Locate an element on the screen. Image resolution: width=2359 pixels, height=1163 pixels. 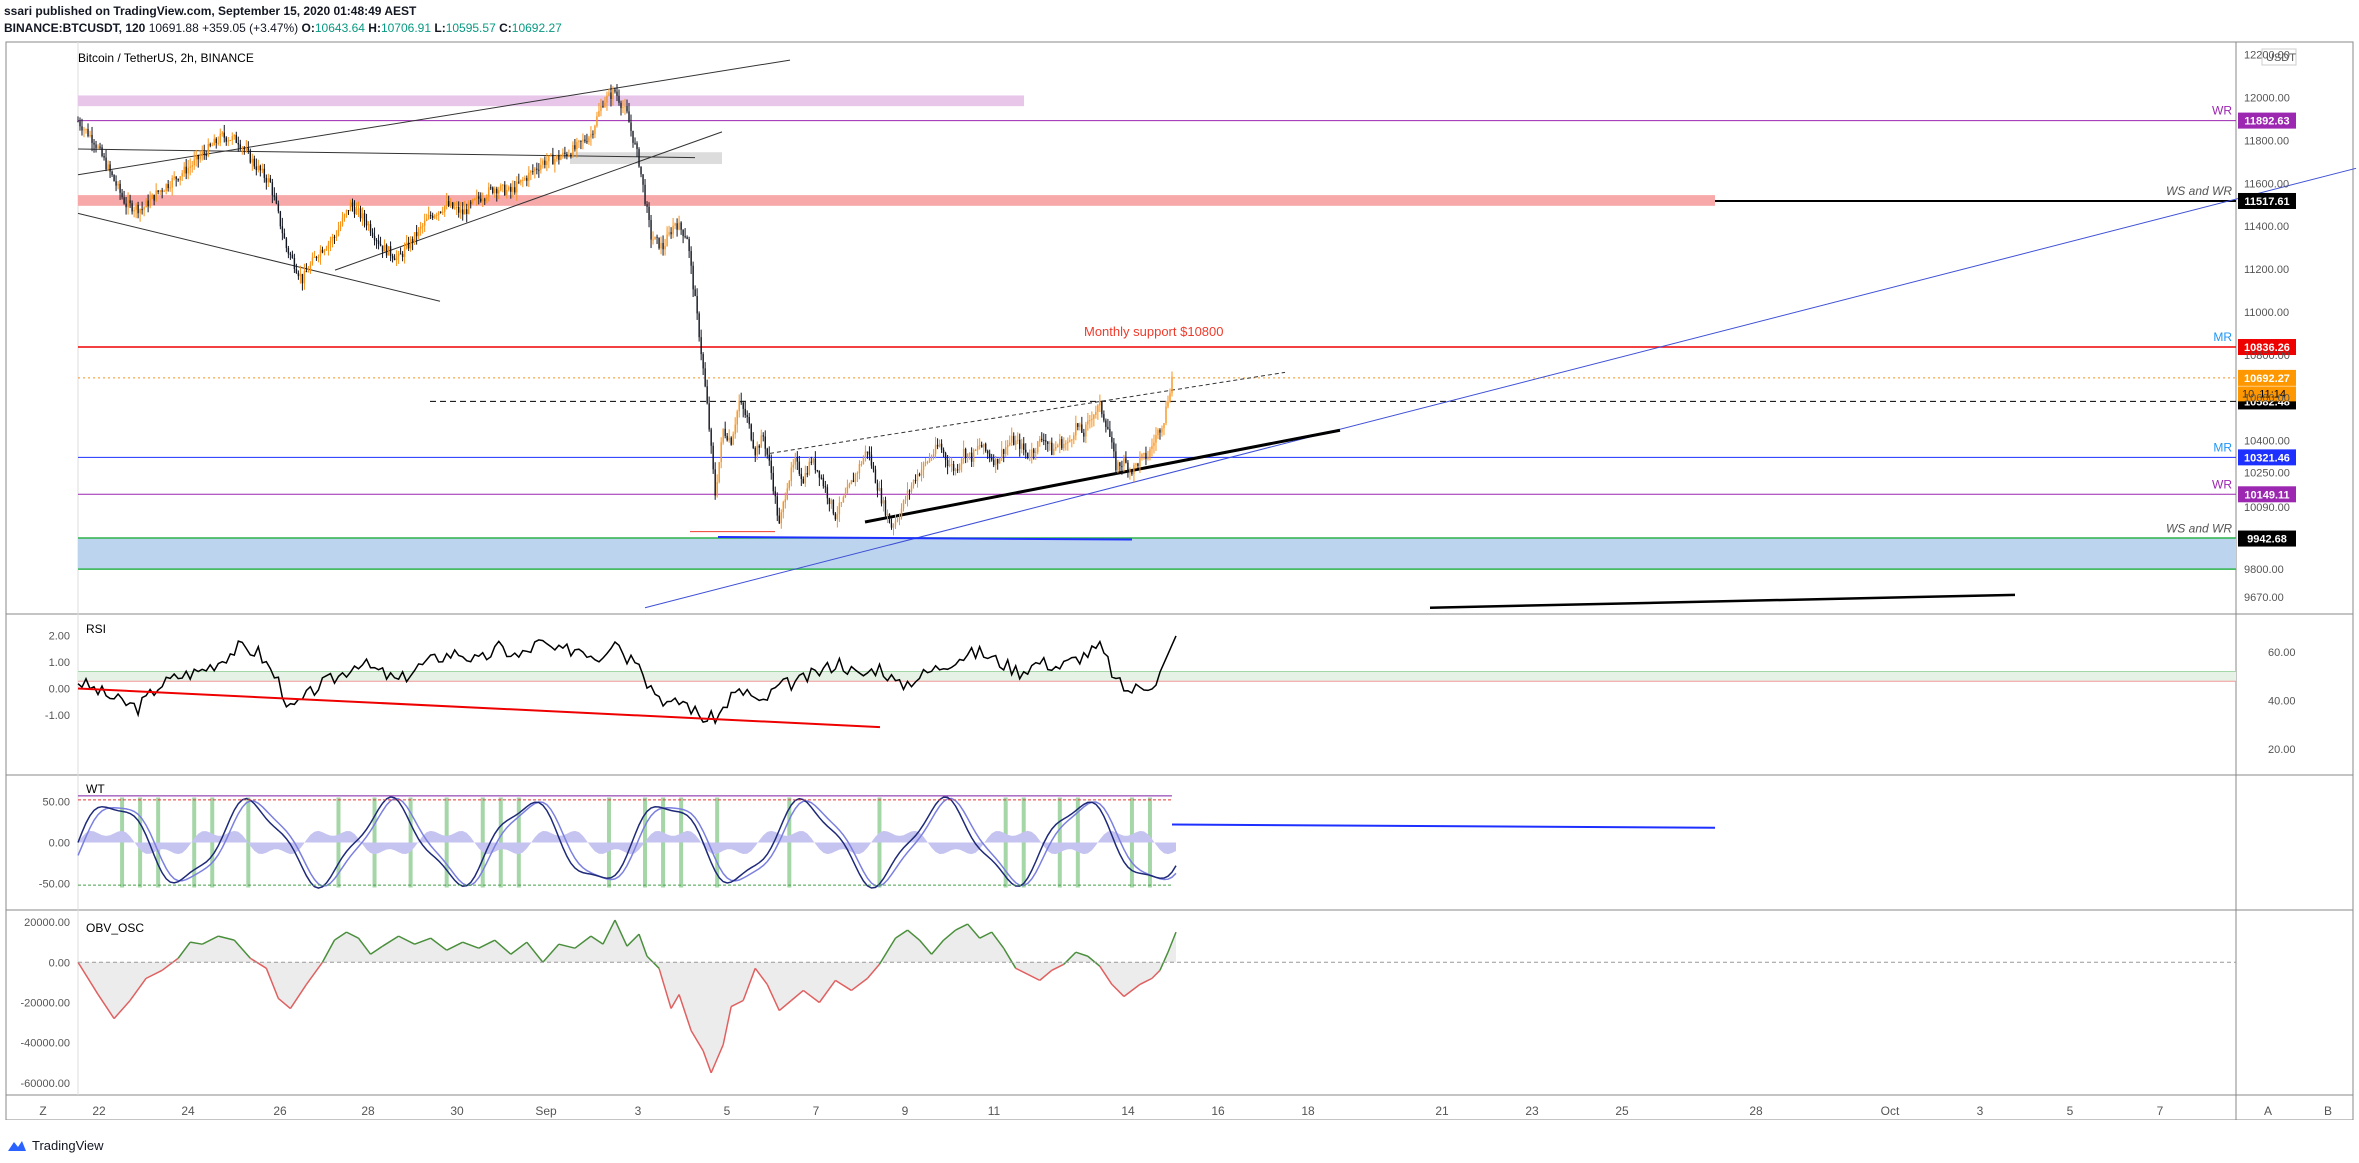
obv-pane is located at coordinates (1156, 996).